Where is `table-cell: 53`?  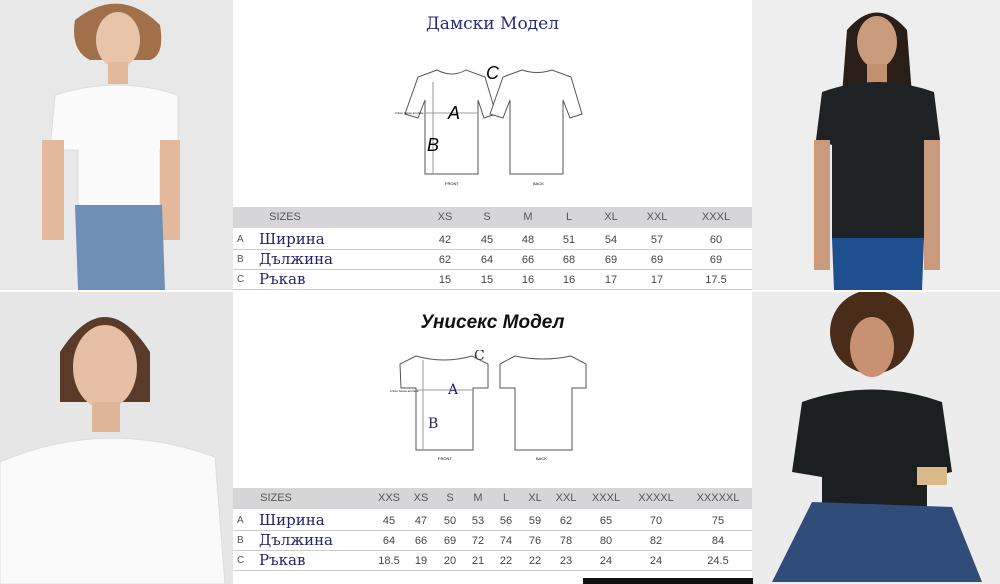 table-cell: 53 is located at coordinates (478, 521).